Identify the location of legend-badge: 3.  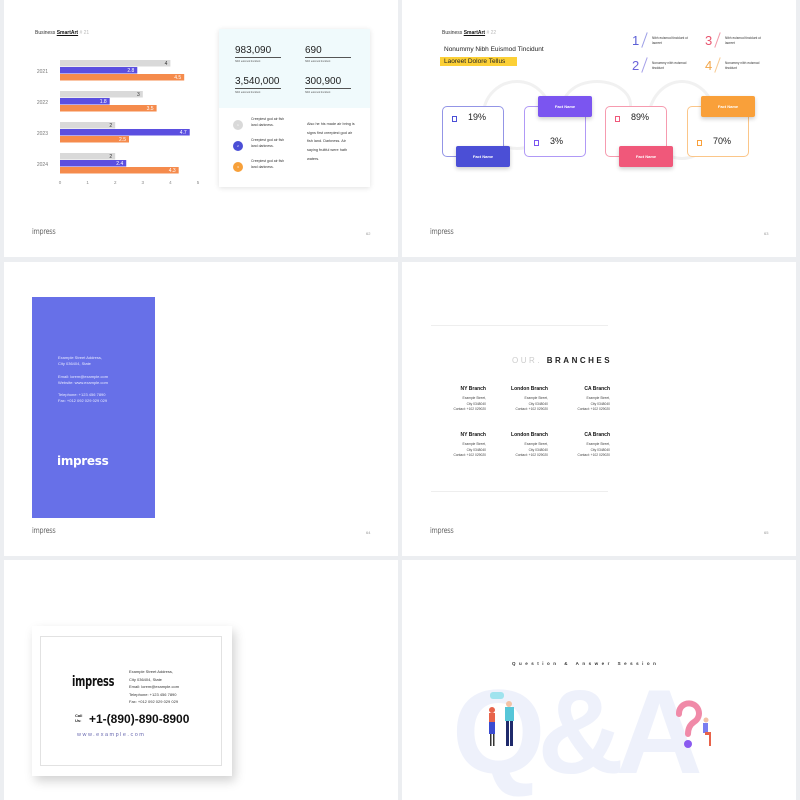
(238, 167).